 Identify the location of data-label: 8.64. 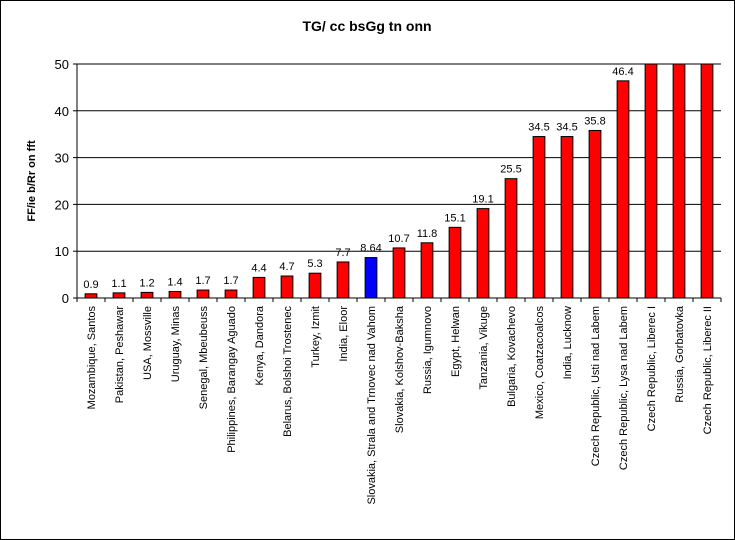
(370, 249).